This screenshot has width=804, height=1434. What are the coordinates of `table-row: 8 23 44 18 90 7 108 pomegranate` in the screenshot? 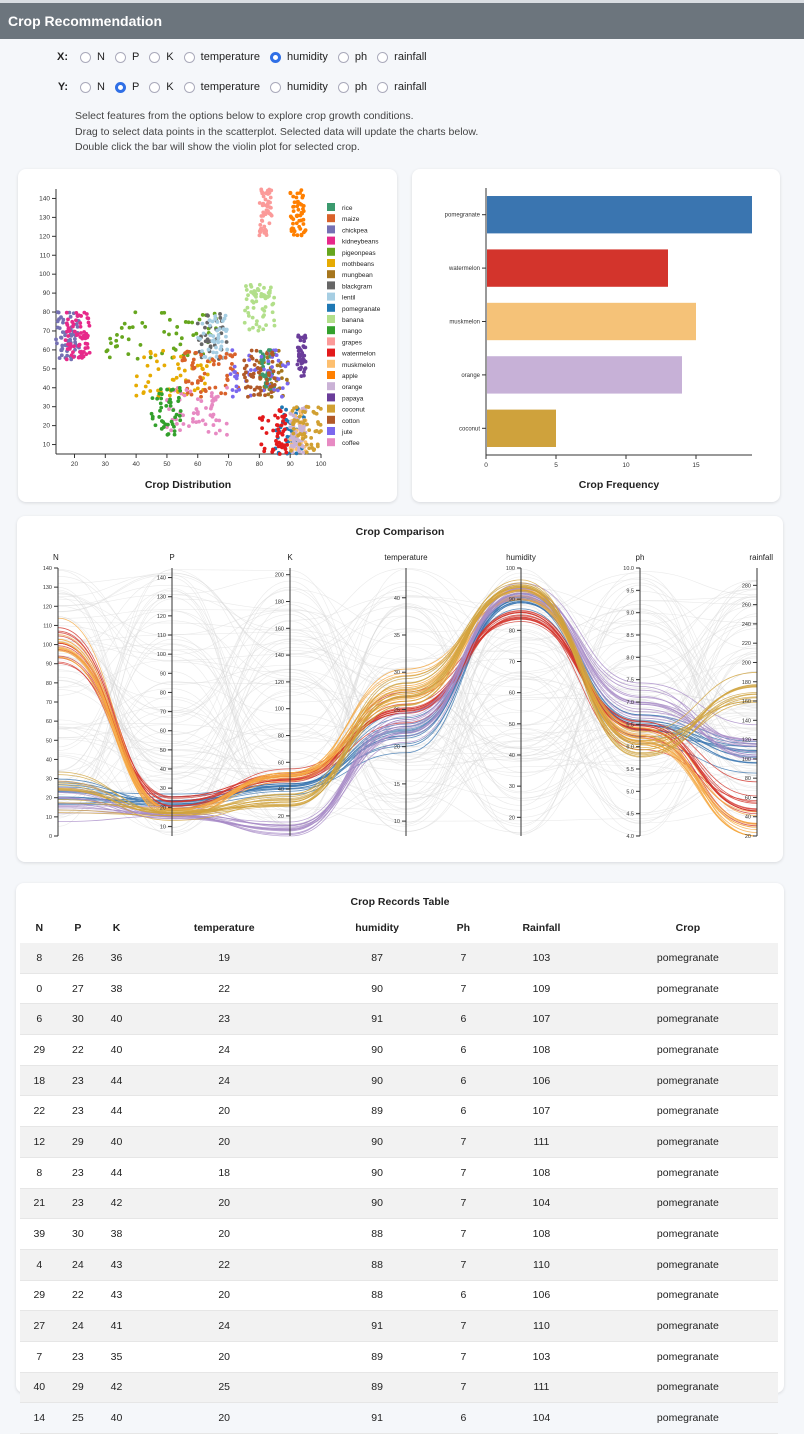 It's located at (399, 1173).